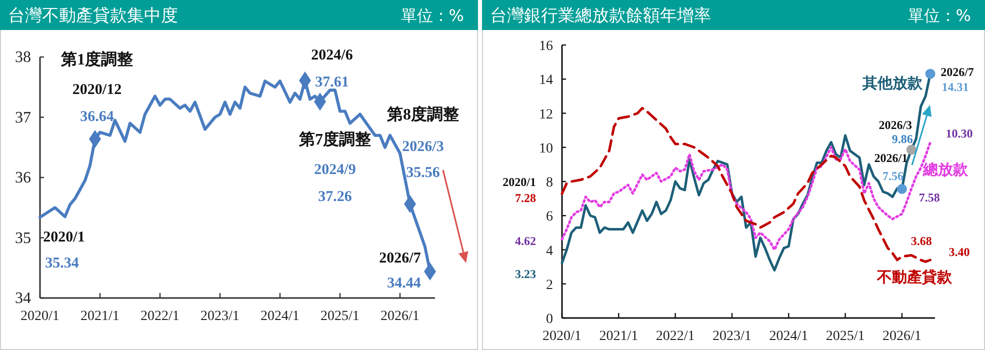 The height and width of the screenshot is (350, 985). Describe the element at coordinates (914, 277) in the screenshot. I see `series-label: 不動產貸款` at that location.